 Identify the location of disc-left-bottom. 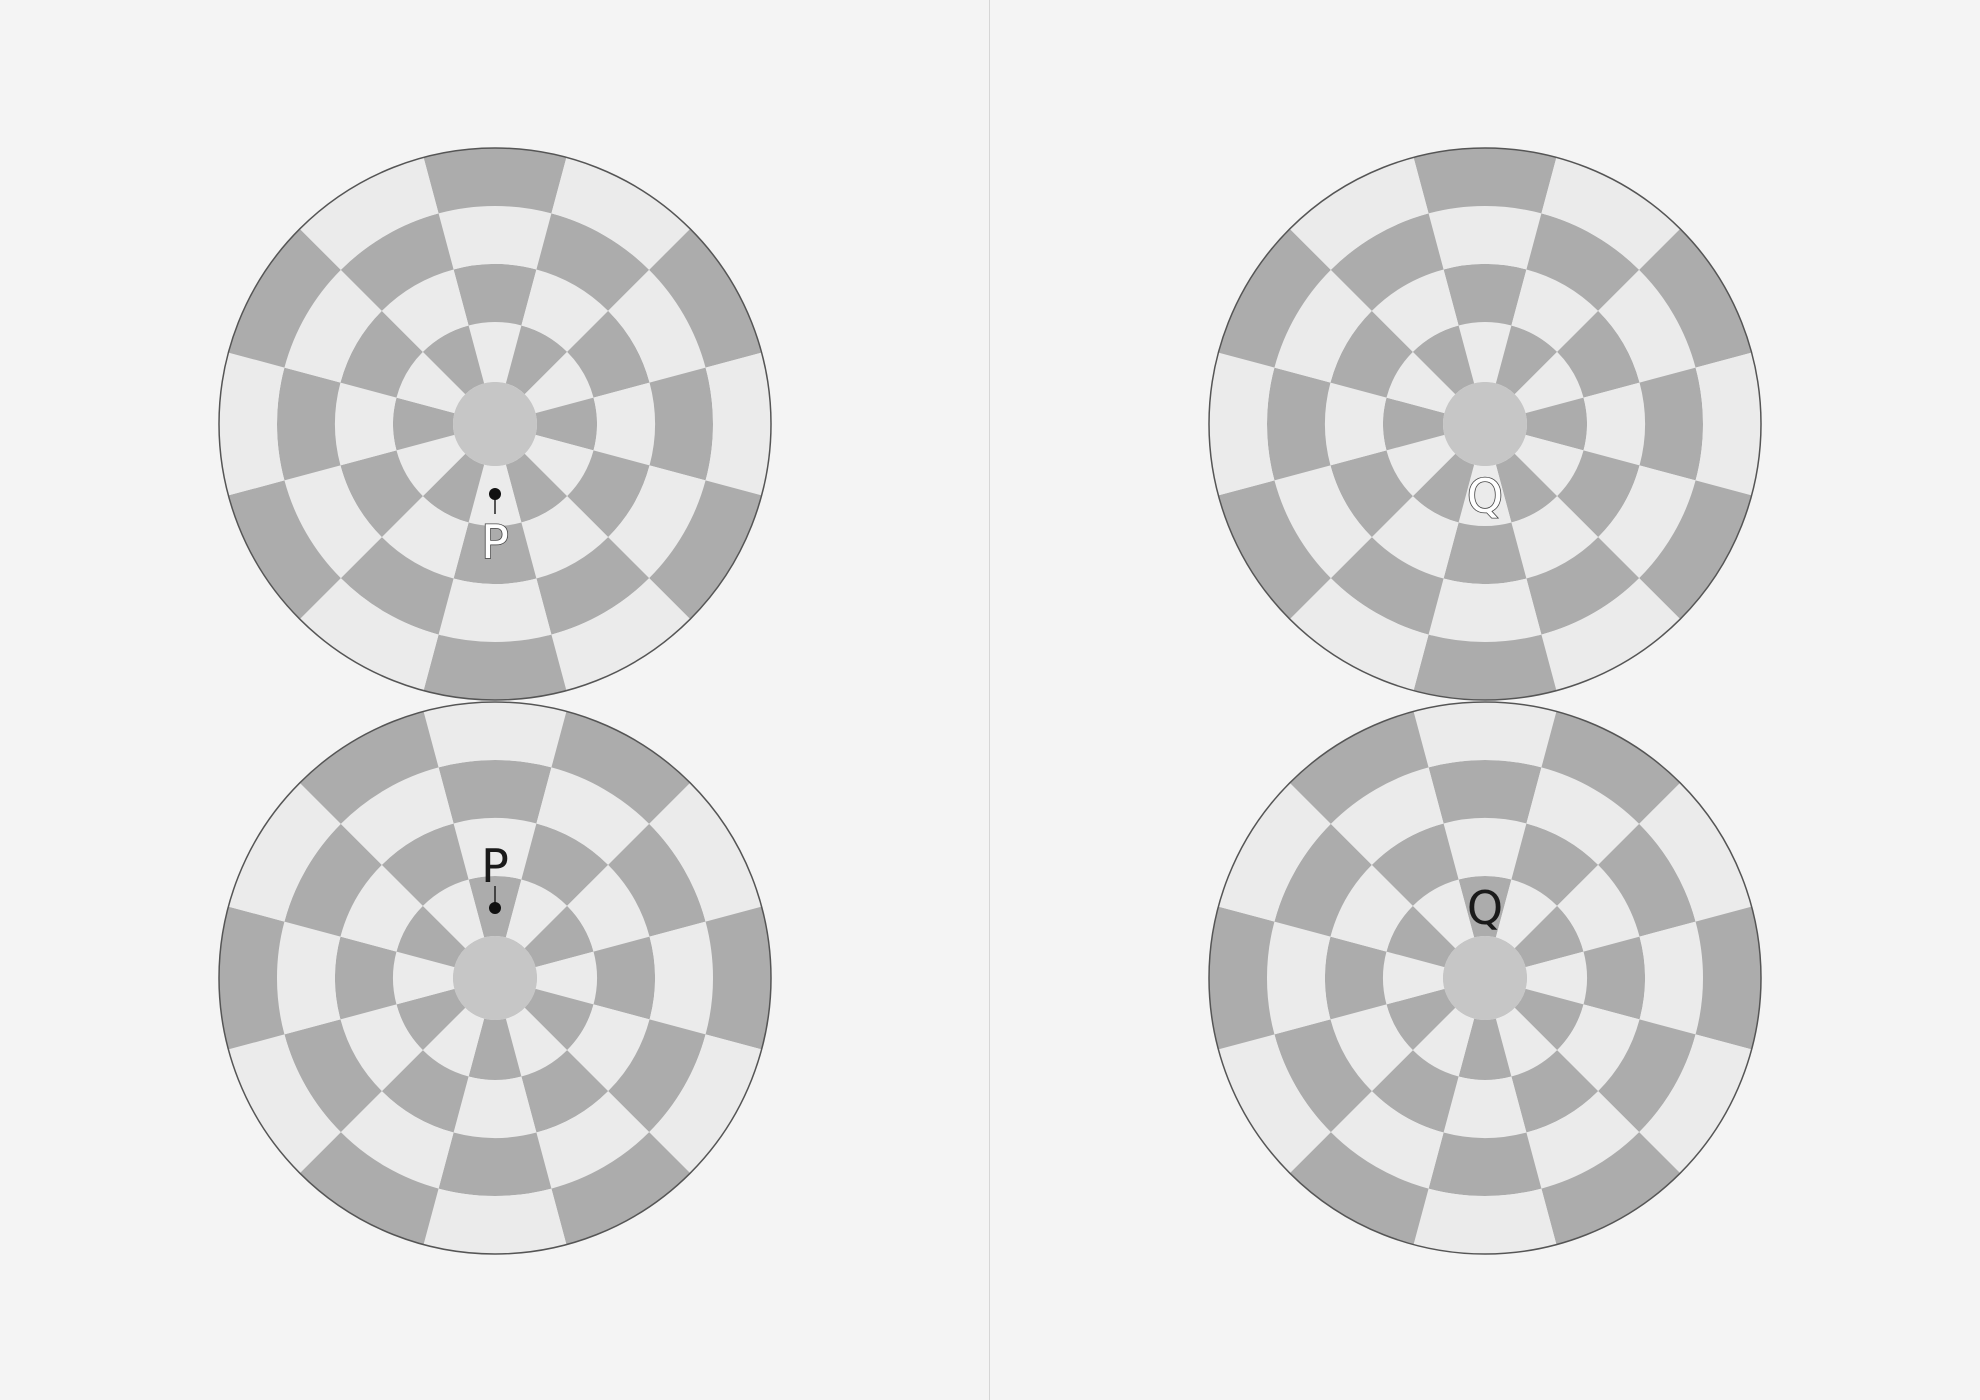
(495, 978).